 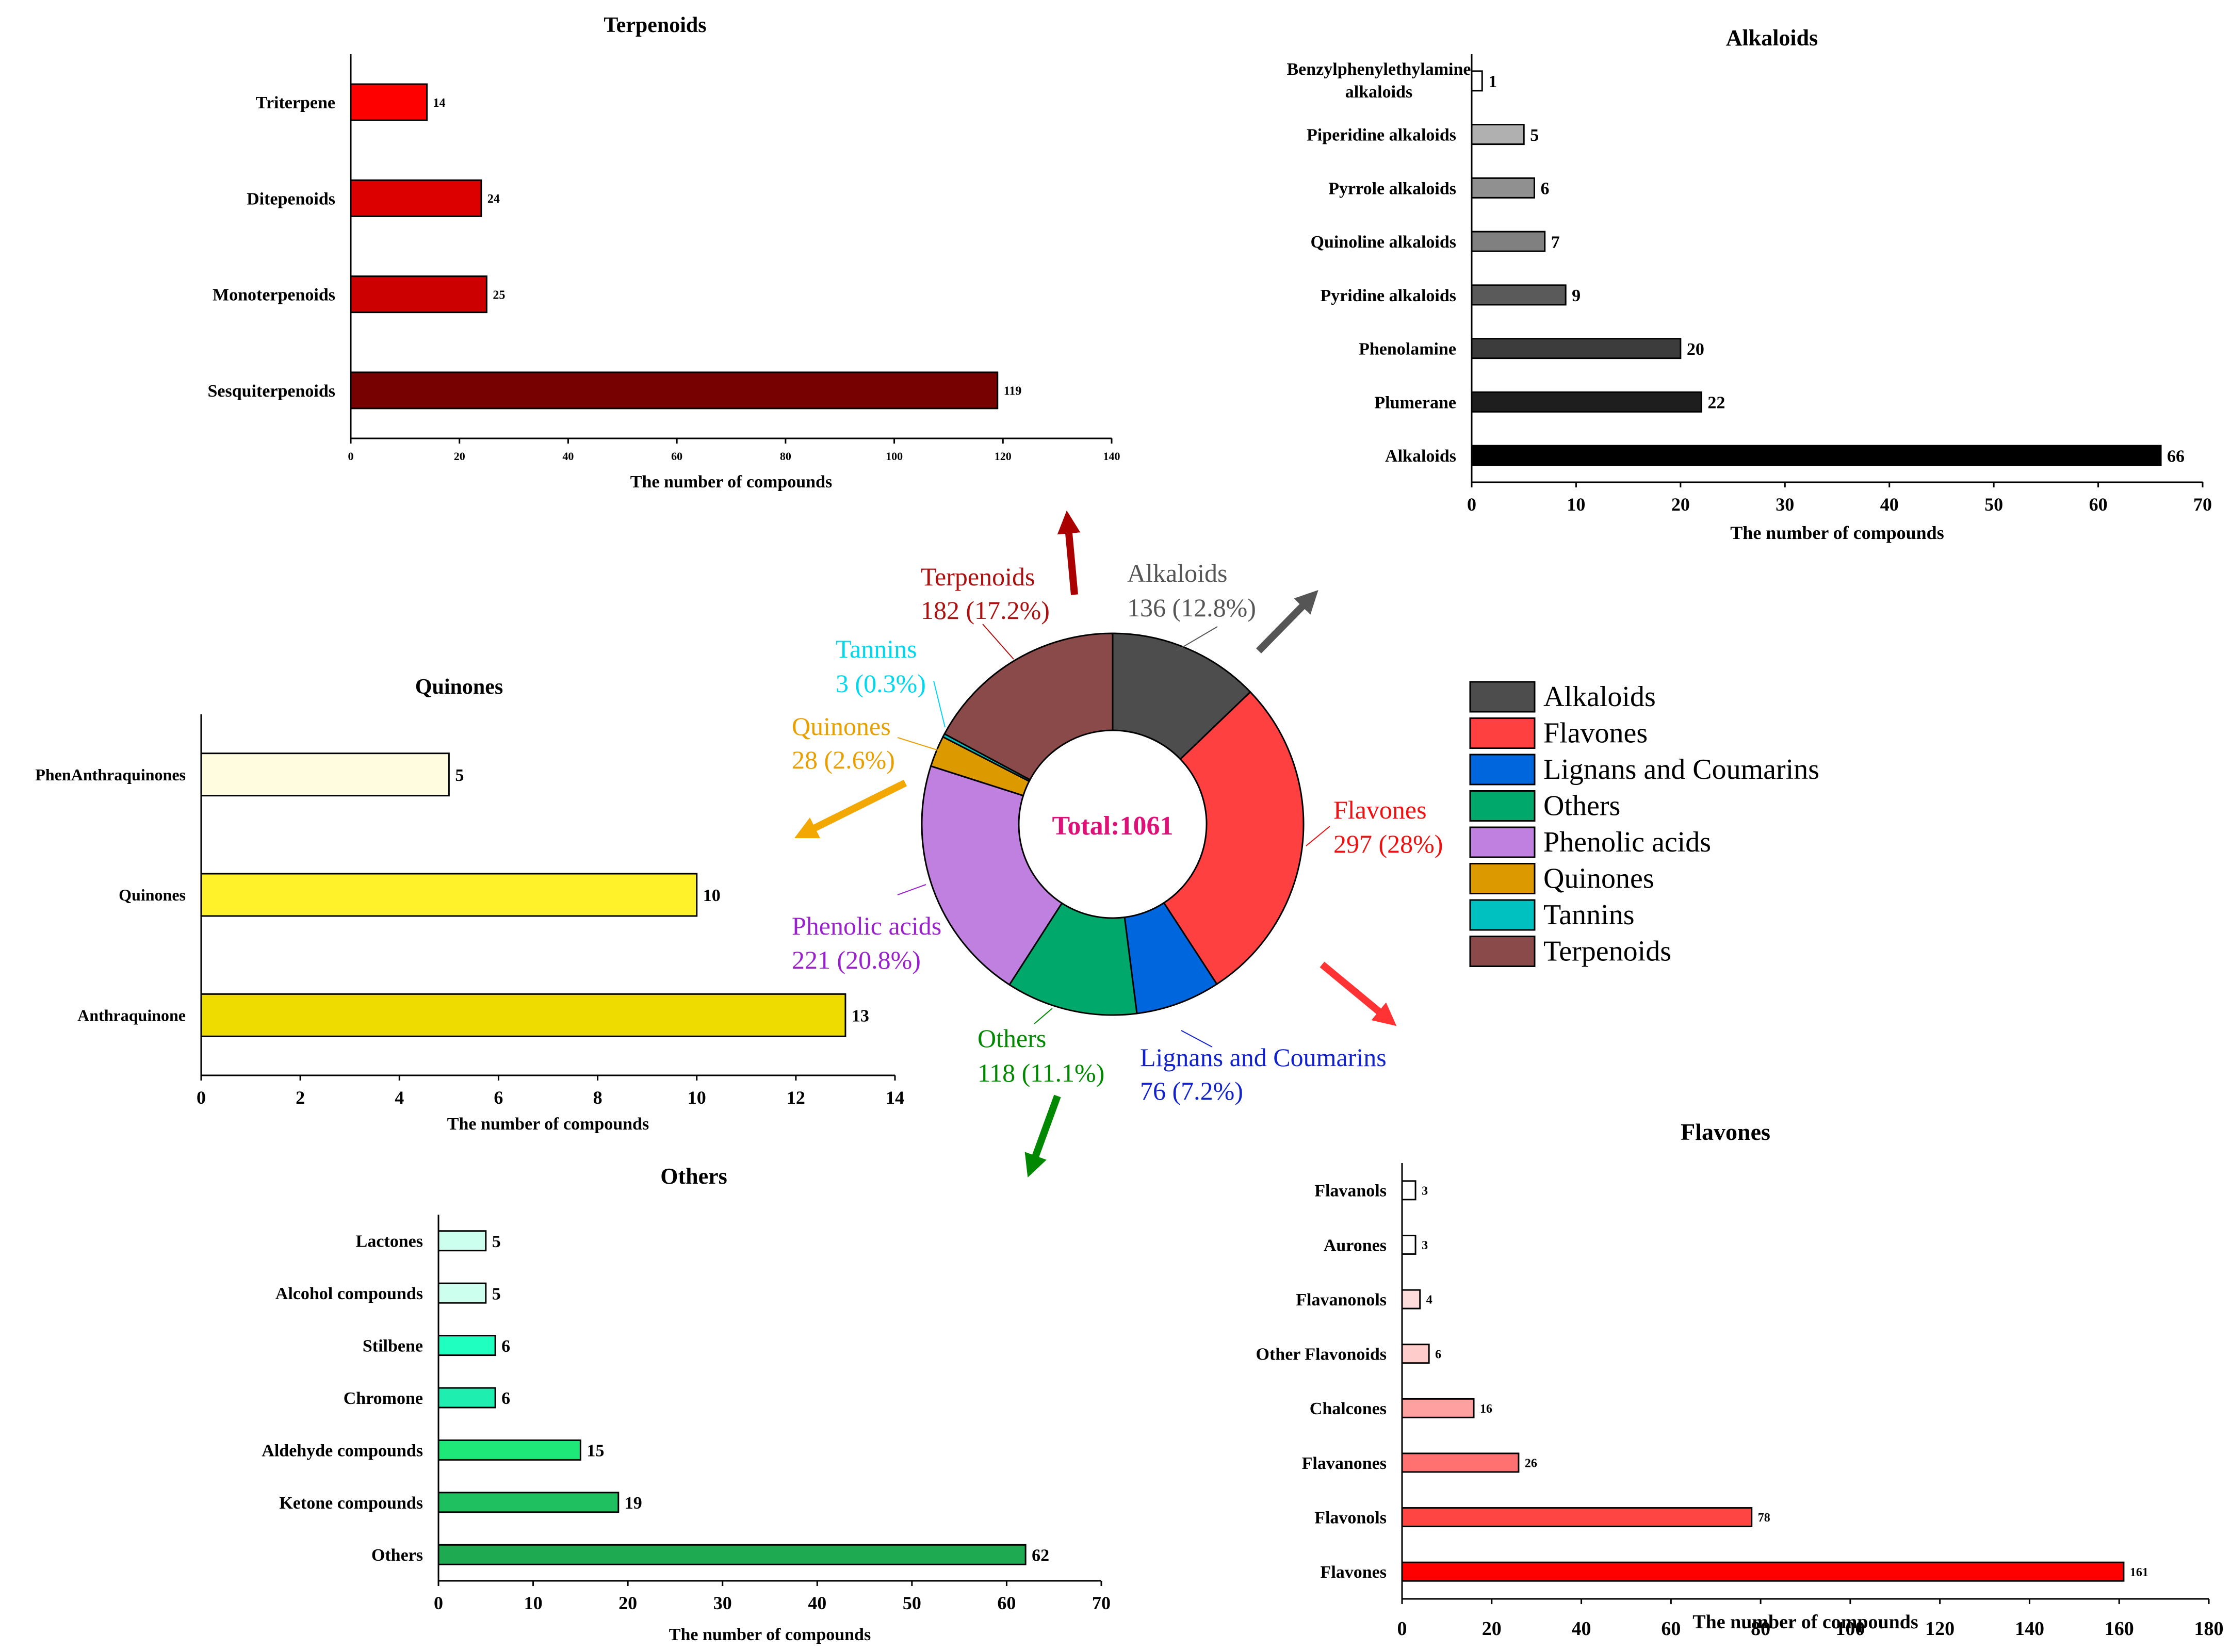 What do you see at coordinates (389, 102) in the screenshot?
I see `terpenoids-bar-triterpene` at bounding box center [389, 102].